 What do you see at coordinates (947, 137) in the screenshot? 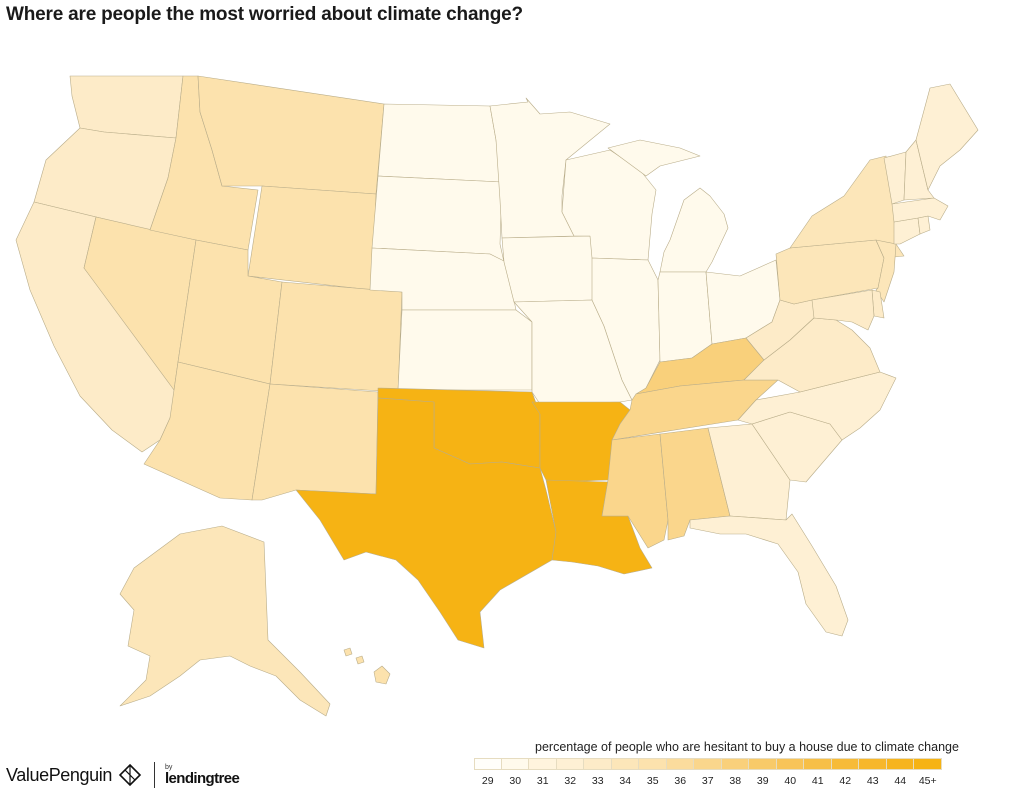
I see `state-maine: Maine` at bounding box center [947, 137].